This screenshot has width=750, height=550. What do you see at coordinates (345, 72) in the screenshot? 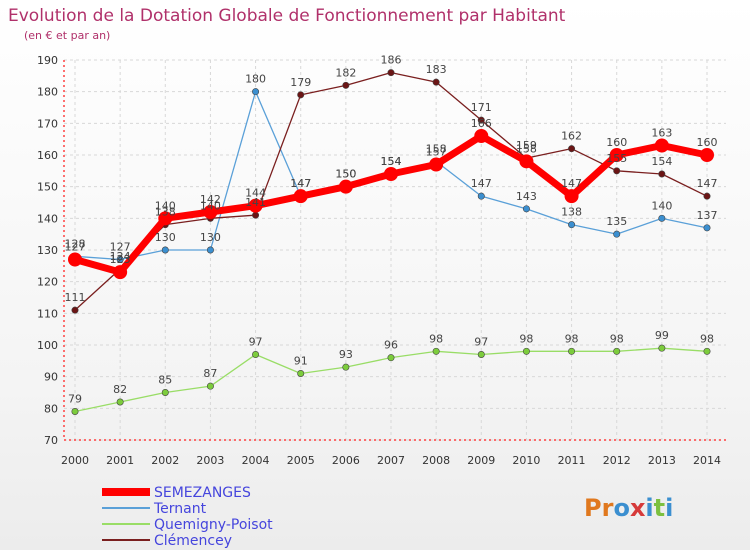
I see `data-label: 182` at bounding box center [345, 72].